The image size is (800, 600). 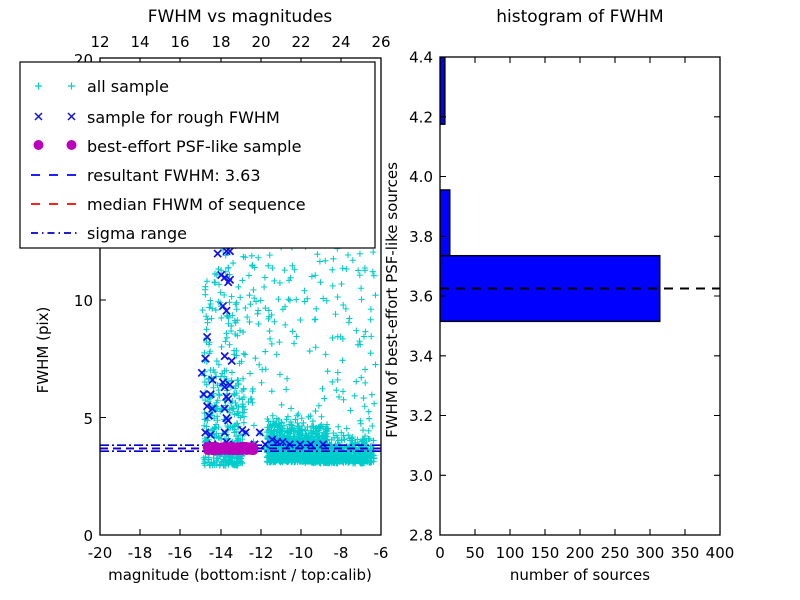 I want to click on legend-frame, so click(x=197, y=155).